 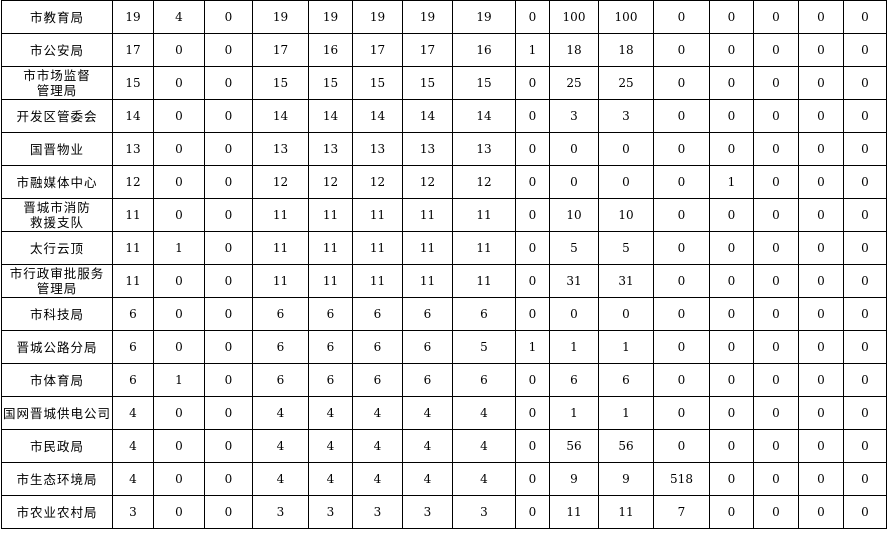 What do you see at coordinates (57, 446) in the screenshot?
I see `unit-name-cell: 市民政局` at bounding box center [57, 446].